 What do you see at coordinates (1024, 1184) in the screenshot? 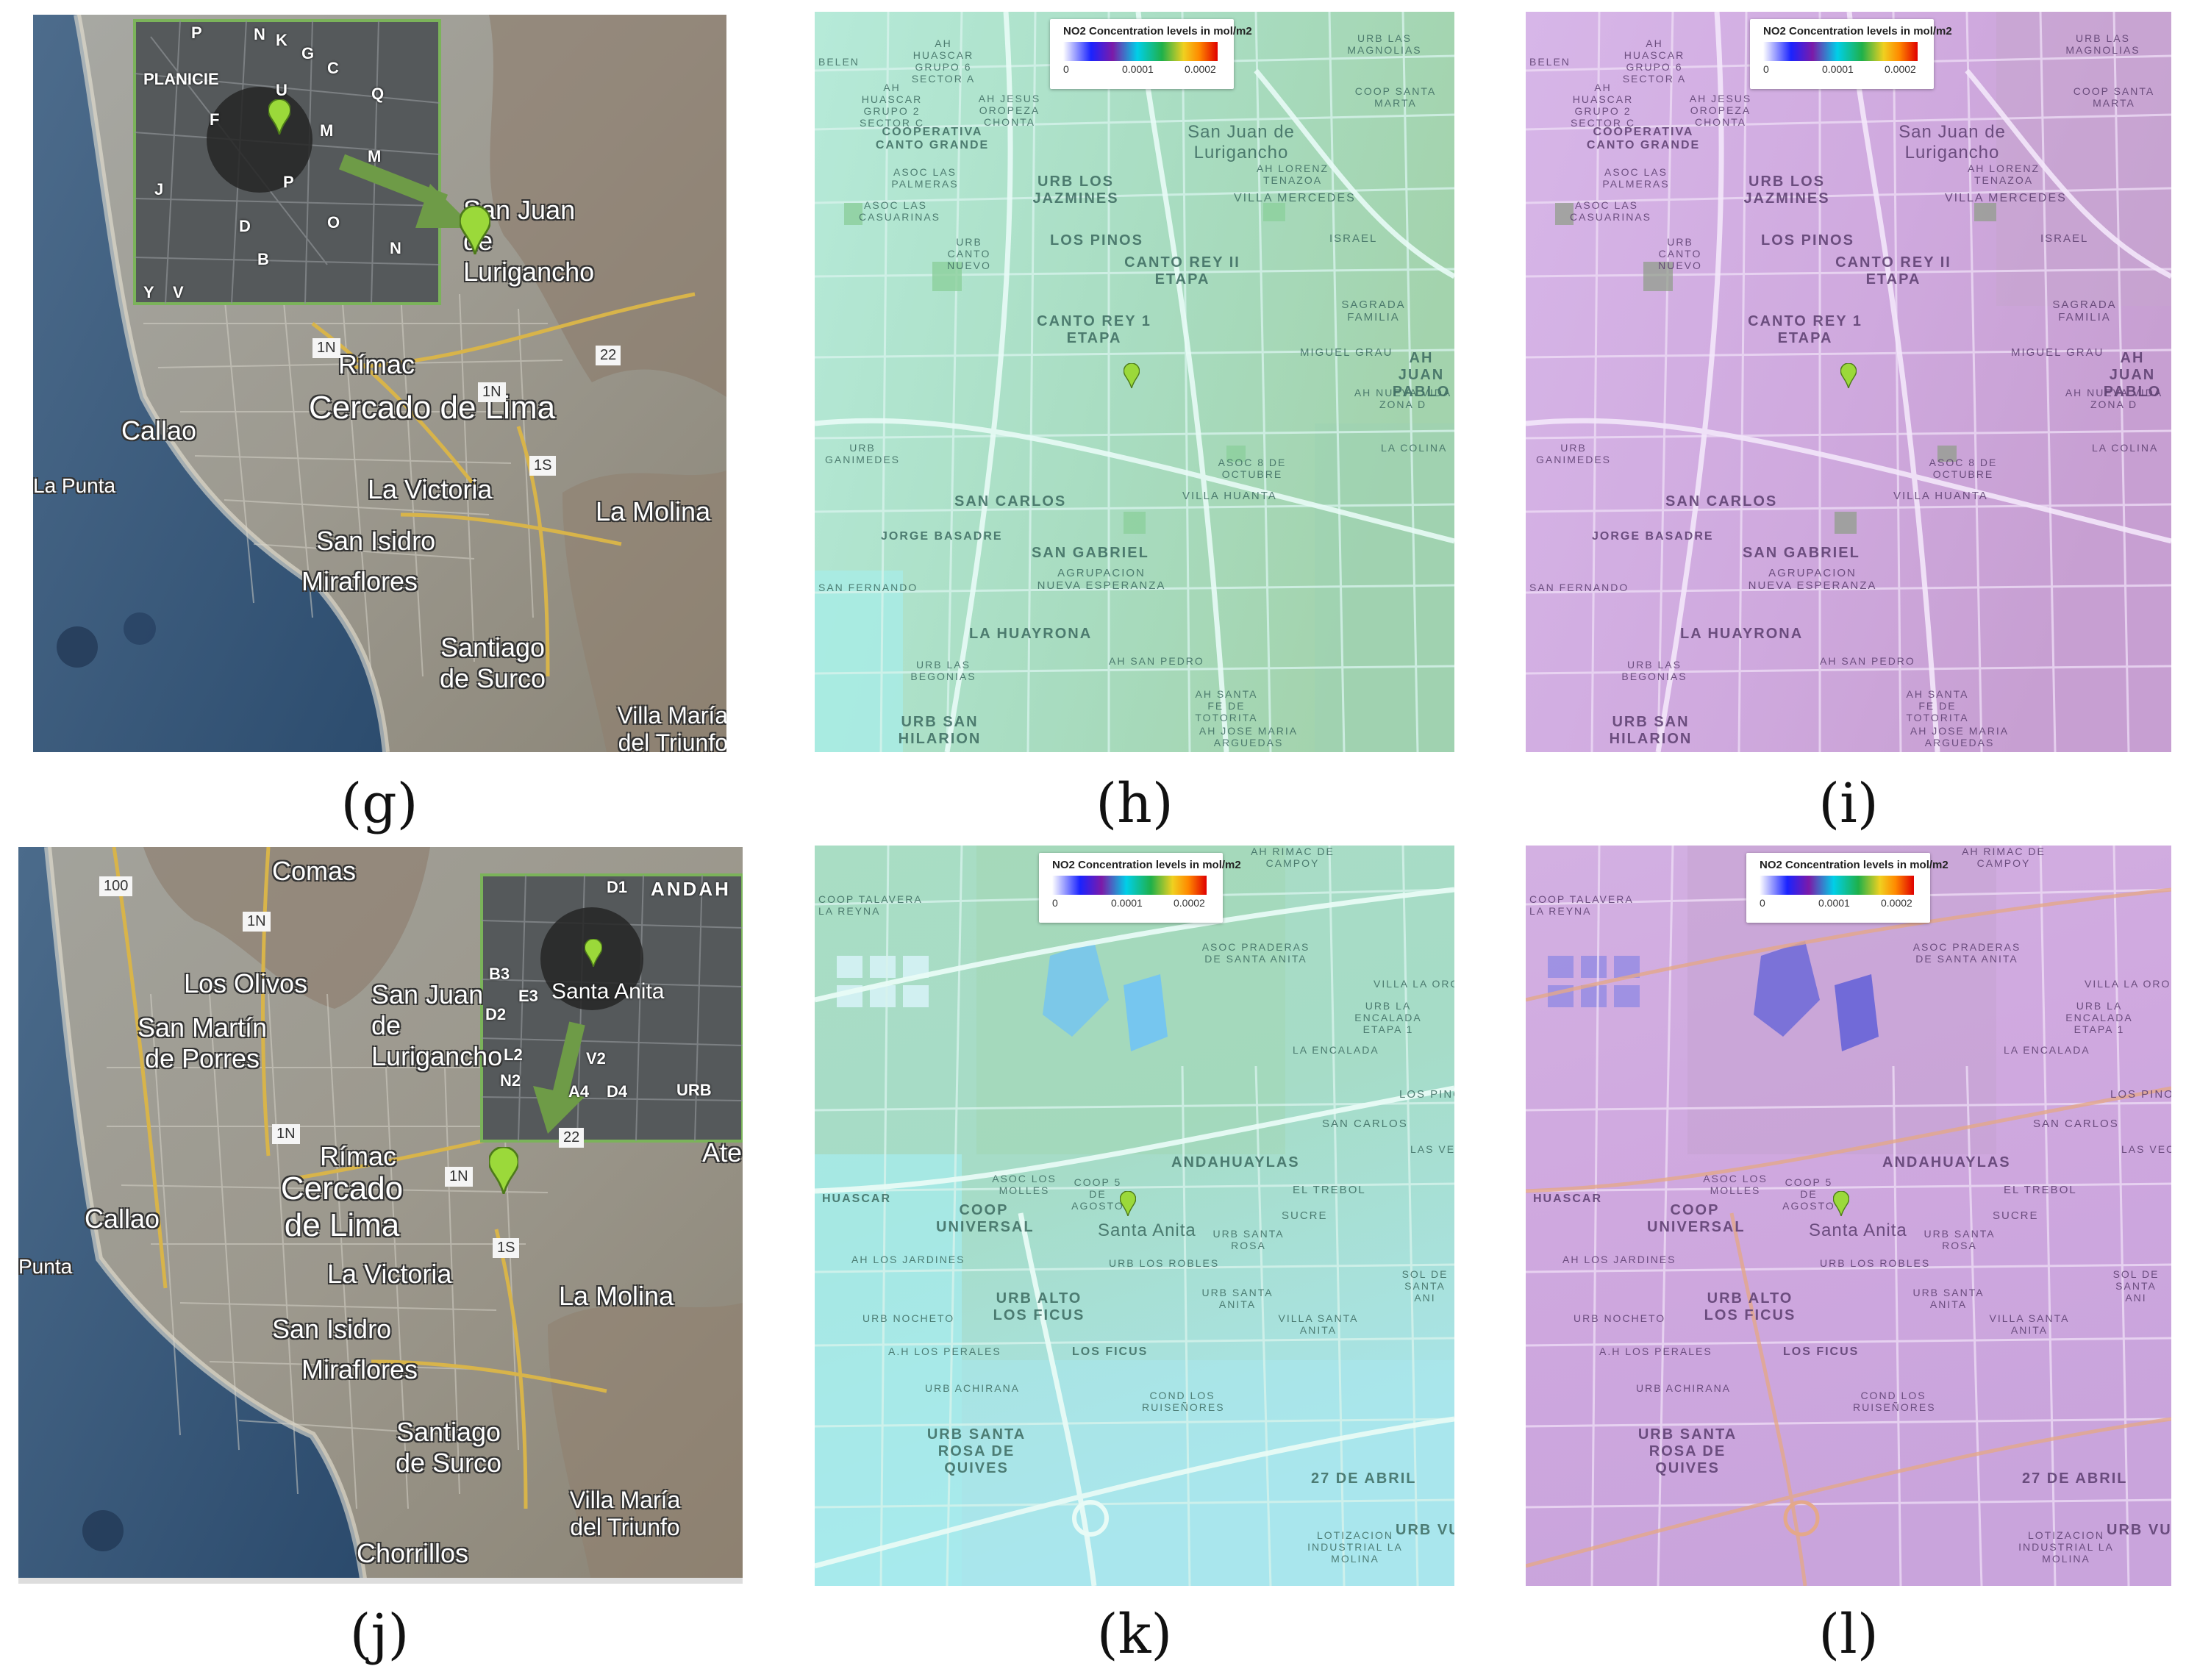
I see `map-label: ASOC LOS MOLLES` at bounding box center [1024, 1184].